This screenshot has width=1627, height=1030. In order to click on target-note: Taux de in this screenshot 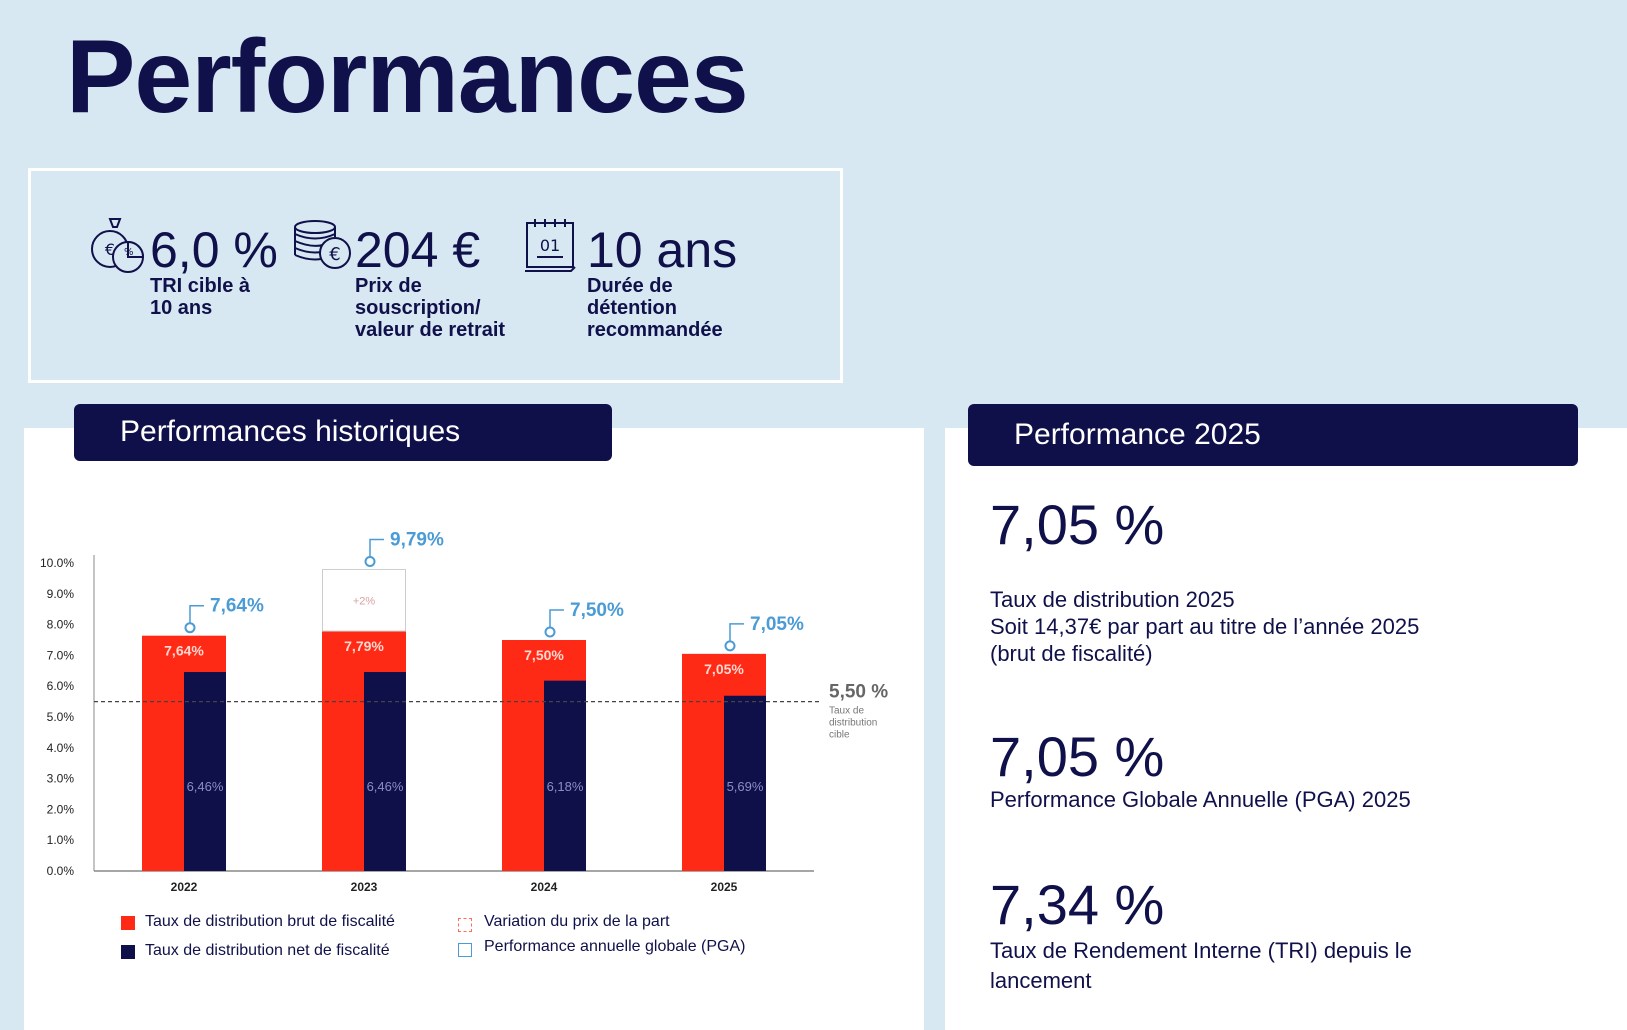, I will do `click(846, 711)`.